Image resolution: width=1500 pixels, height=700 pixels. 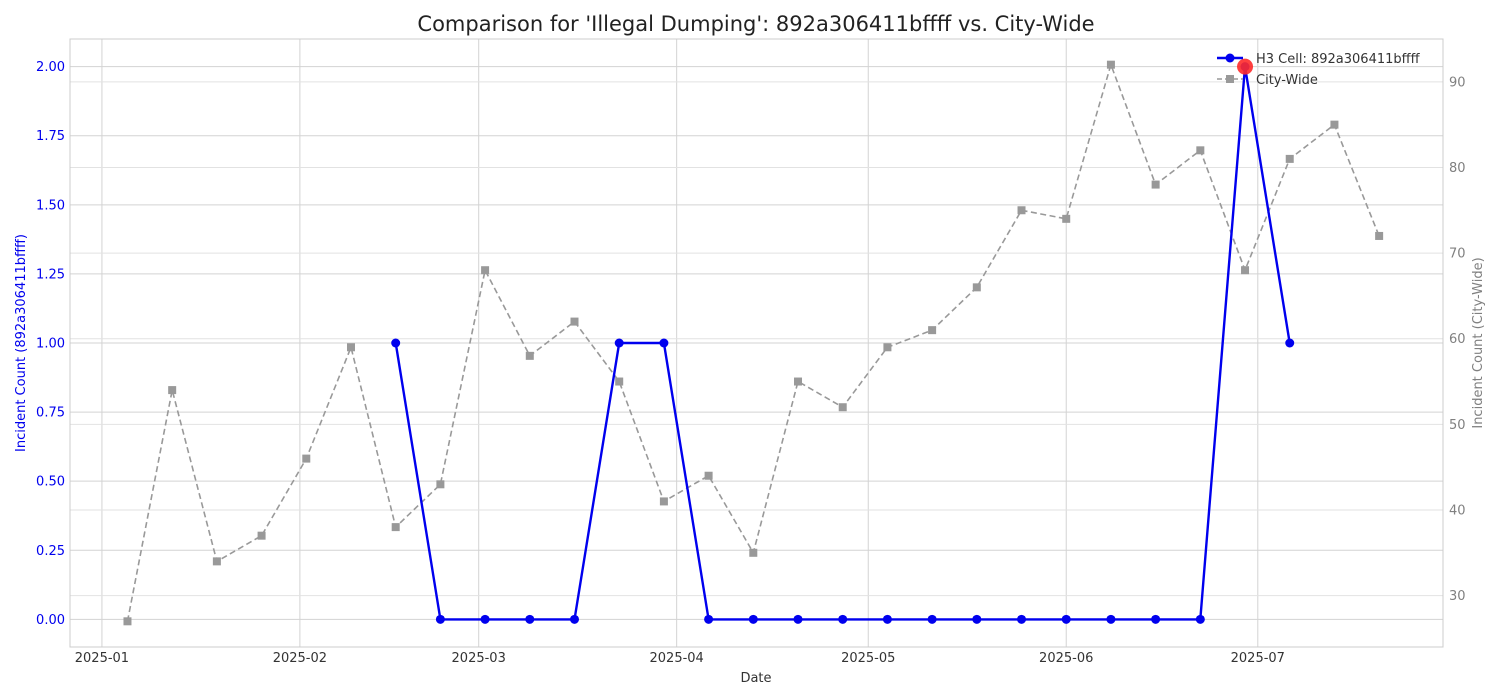 I want to click on y-right-tick-label: 60, so click(x=1457, y=339).